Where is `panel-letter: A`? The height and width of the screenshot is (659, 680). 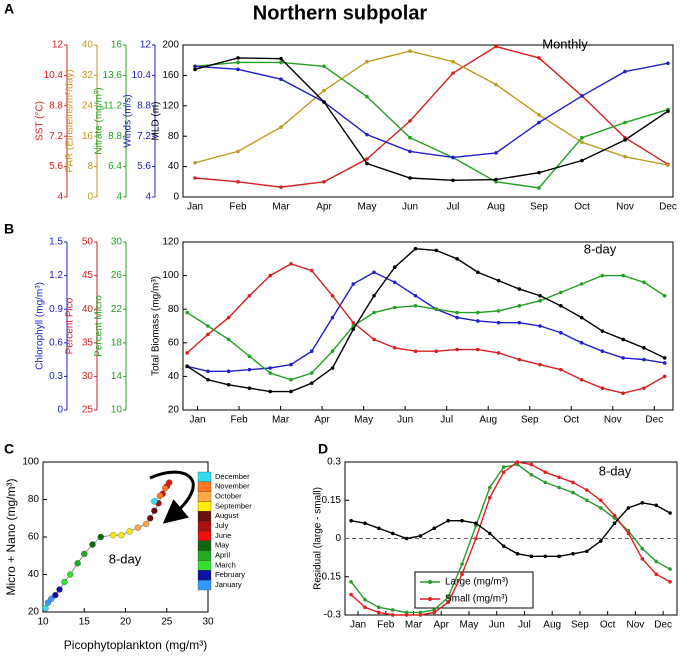 panel-letter: A is located at coordinates (9, 9).